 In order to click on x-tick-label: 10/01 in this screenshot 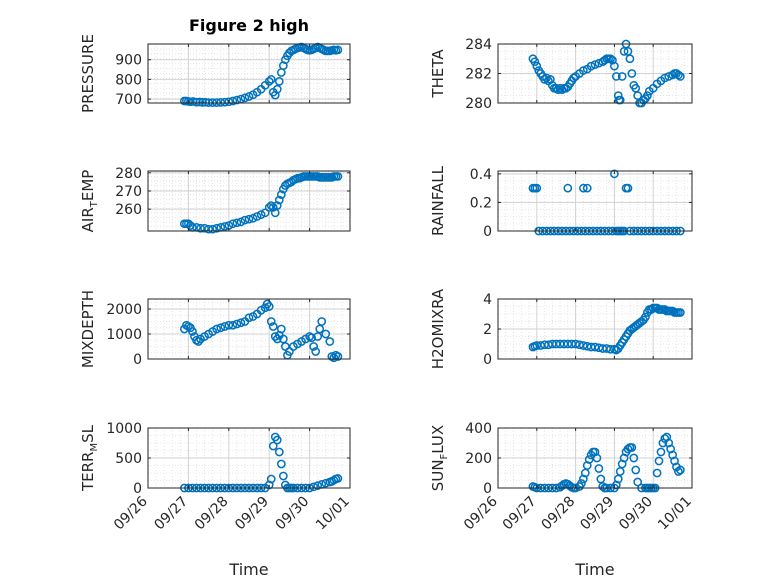, I will do `click(333, 514)`.